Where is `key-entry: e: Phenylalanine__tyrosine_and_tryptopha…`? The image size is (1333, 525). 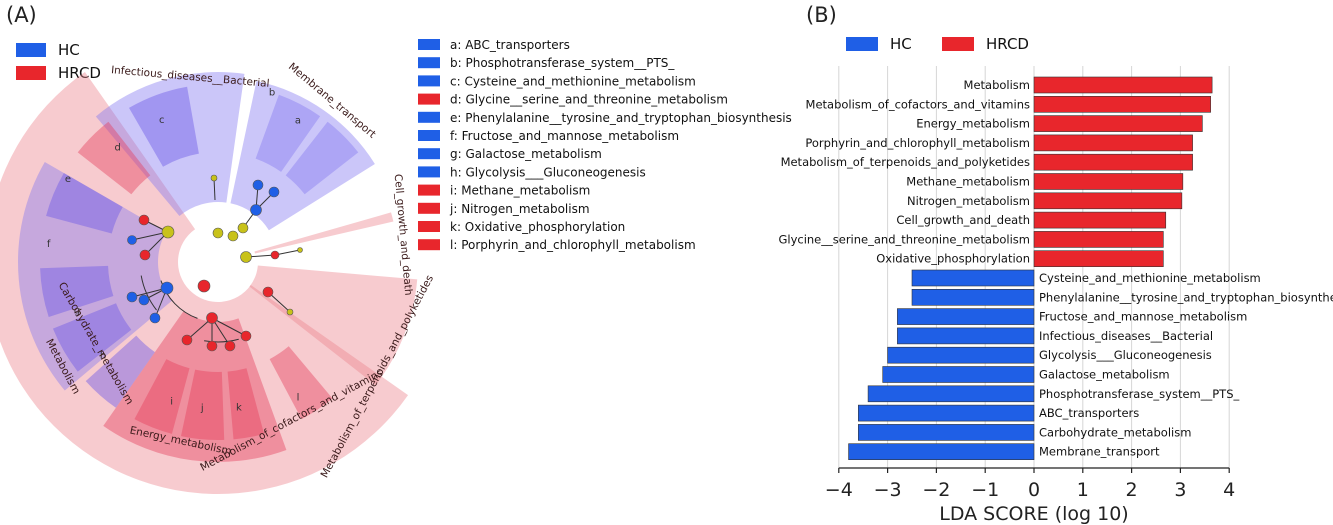 key-entry: e: Phenylalanine__tyrosine_and_tryptopha… is located at coordinates (621, 118).